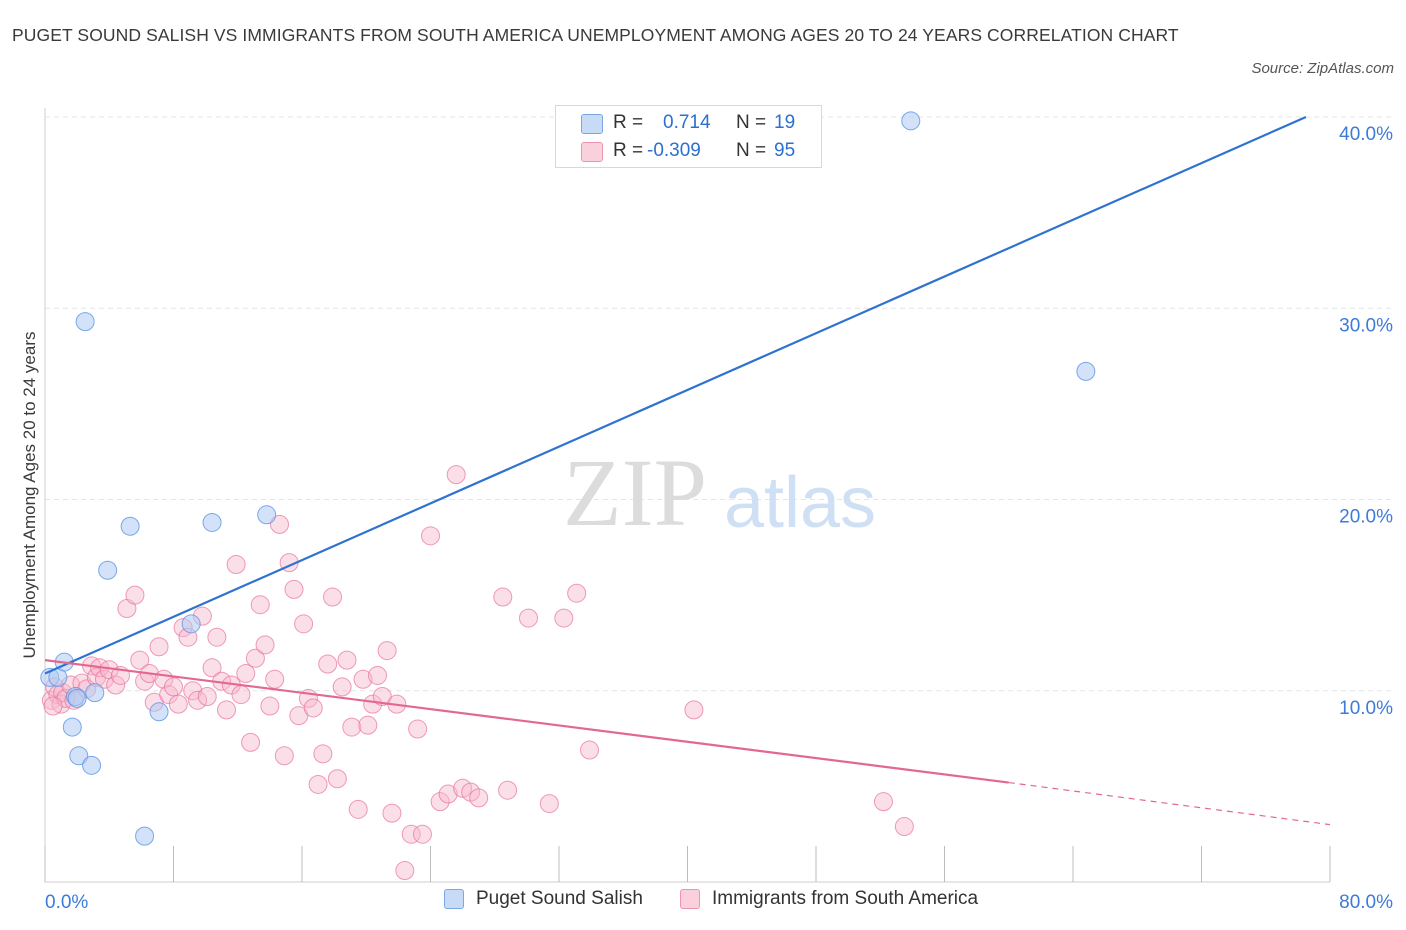 This screenshot has width=1406, height=930. What do you see at coordinates (1366, 325) in the screenshot?
I see `y-tick-label-2: 30.0%` at bounding box center [1366, 325].